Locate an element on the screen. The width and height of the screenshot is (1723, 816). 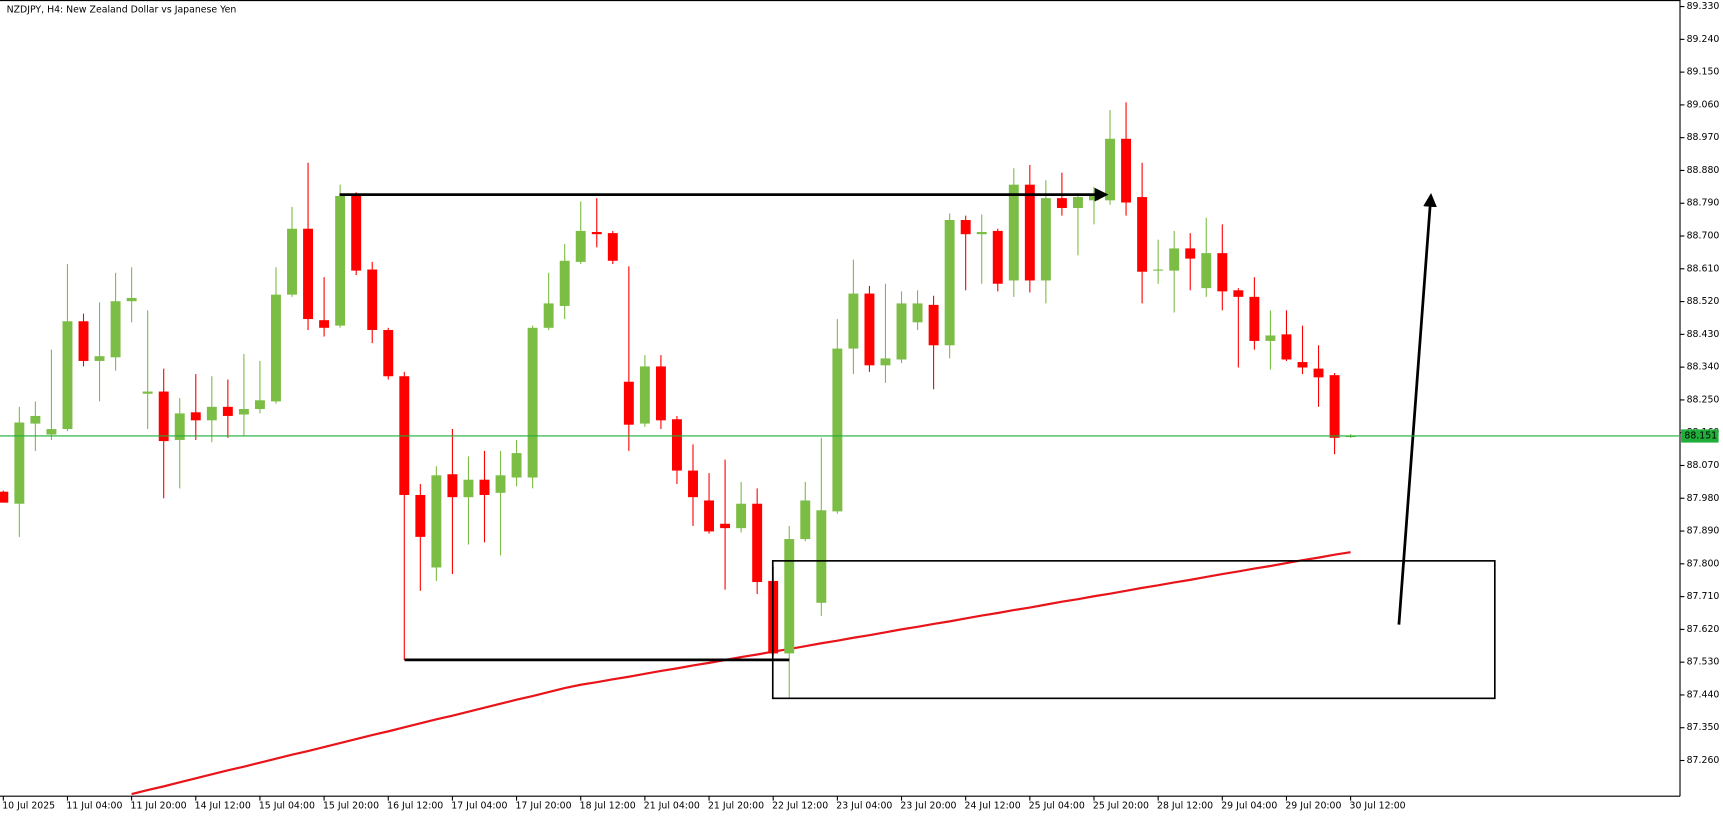
y-tick-label: 87.260 is located at coordinates (1703, 760).